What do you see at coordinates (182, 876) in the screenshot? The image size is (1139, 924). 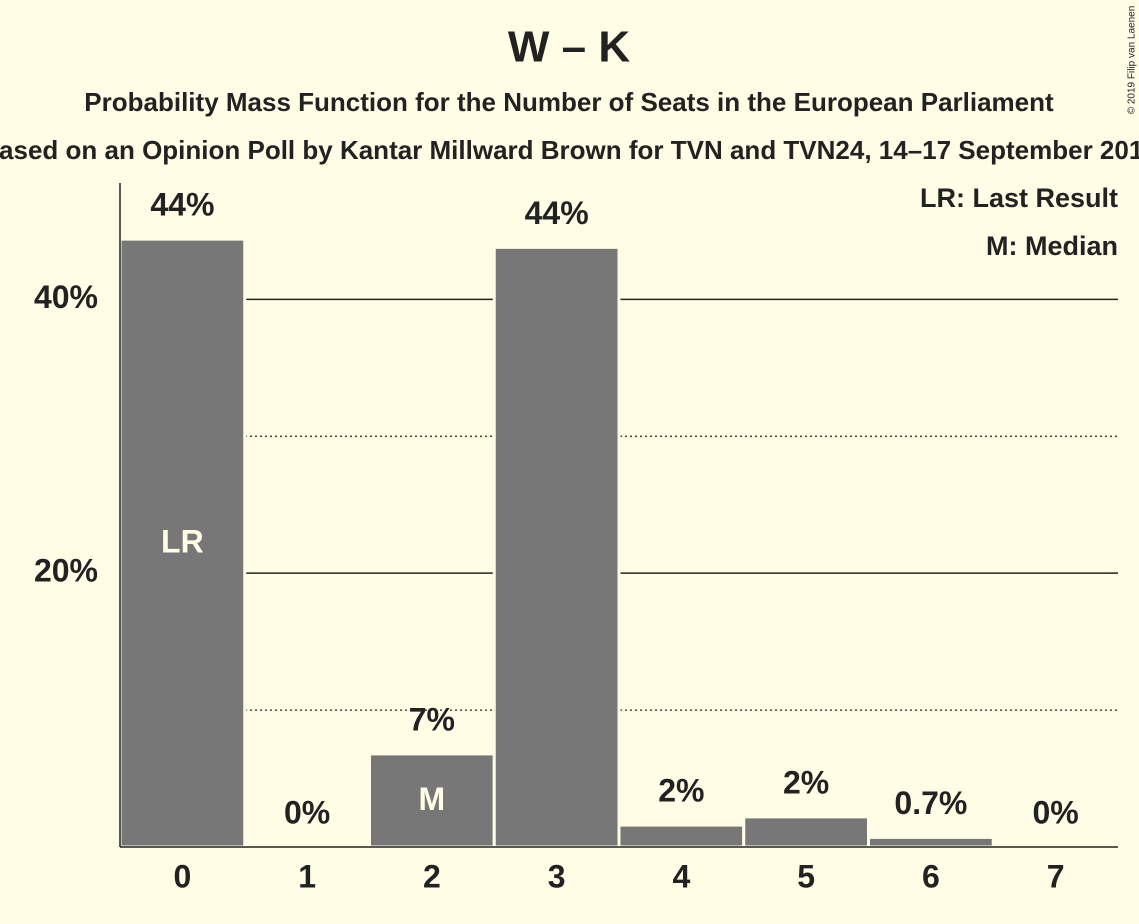 I see `x-tick-label: 0` at bounding box center [182, 876].